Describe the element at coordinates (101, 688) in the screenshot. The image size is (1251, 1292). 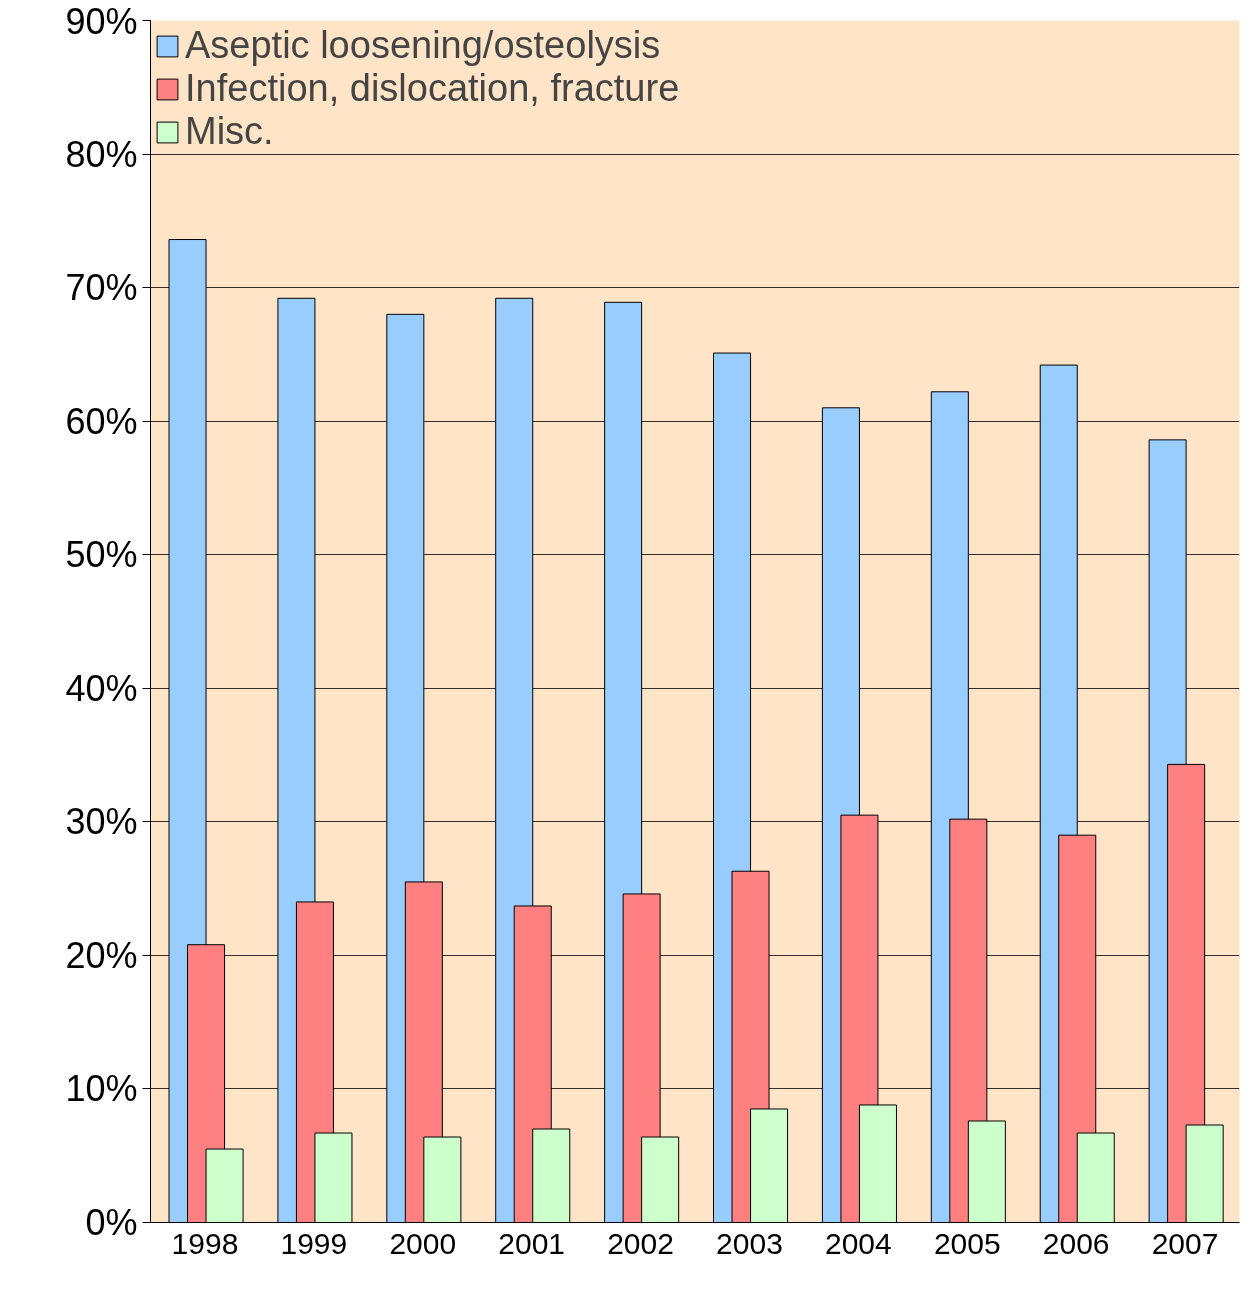
I see `y-tick-label: 40%` at that location.